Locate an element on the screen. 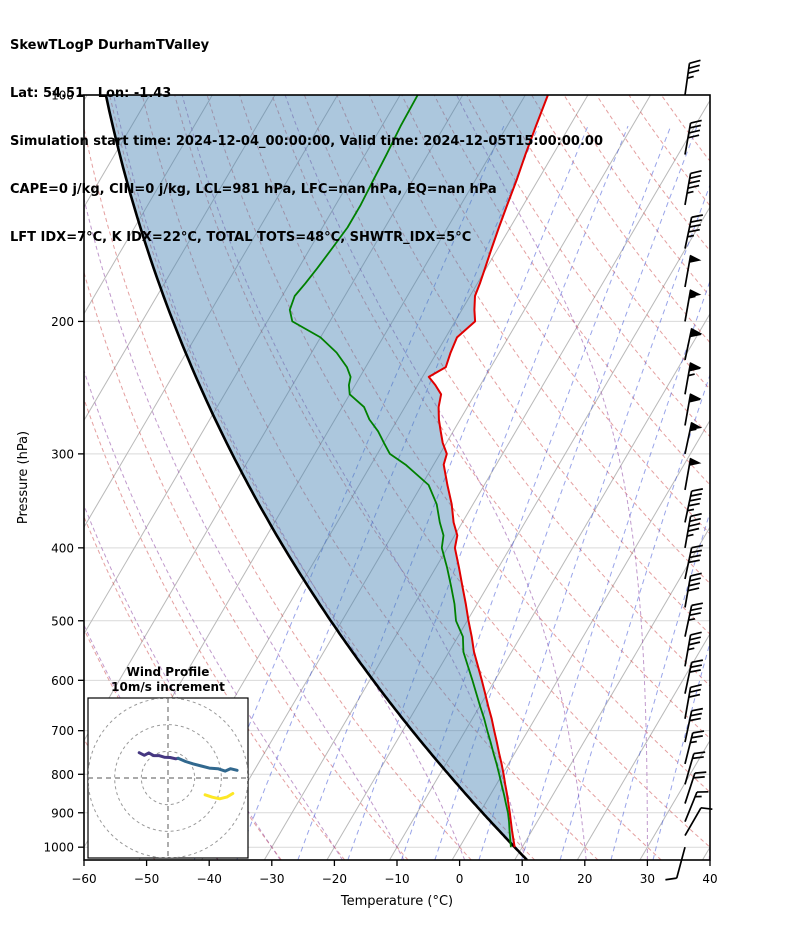 Image resolution: width=794 pixels, height=937 pixels. chart-title: SkewTLogP DurhamTValley is located at coordinates (110, 45).